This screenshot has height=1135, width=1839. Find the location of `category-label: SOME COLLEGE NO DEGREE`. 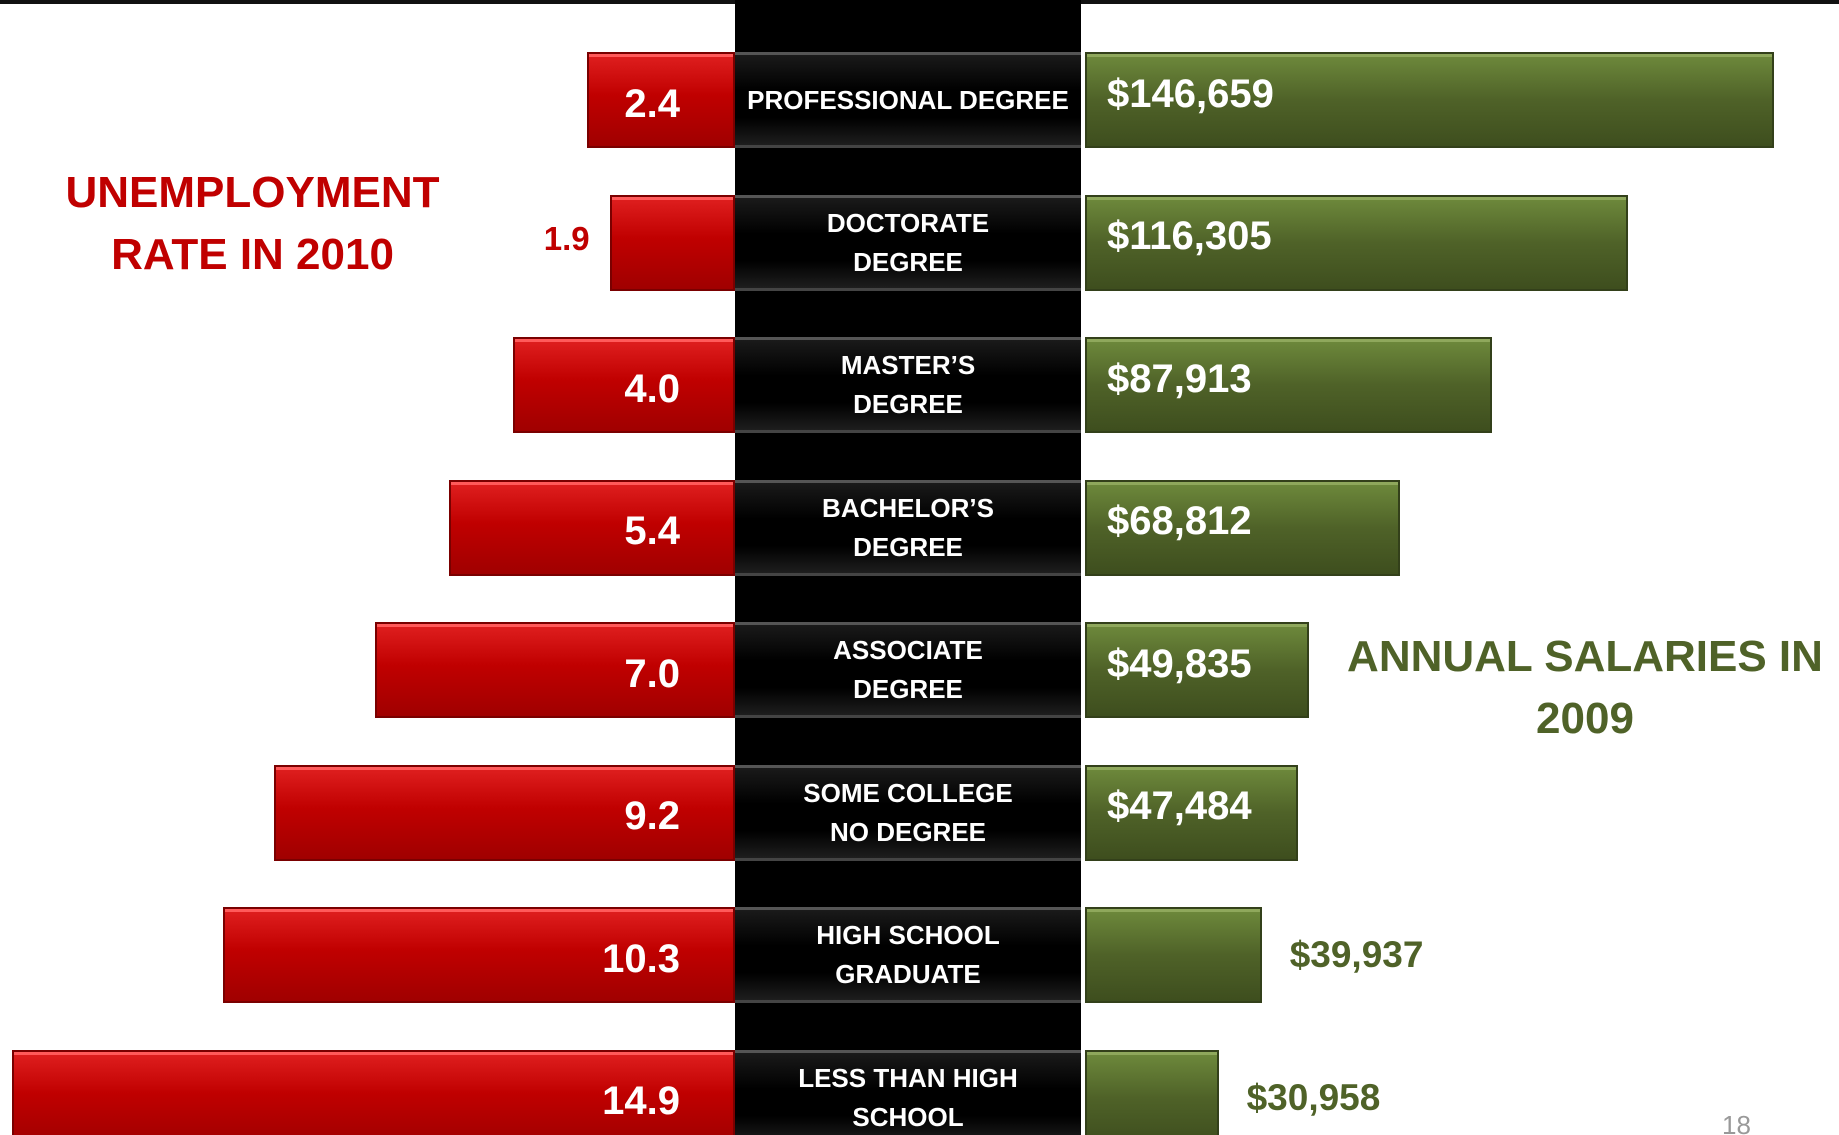

category-label: SOME COLLEGE NO DEGREE is located at coordinates (908, 812).